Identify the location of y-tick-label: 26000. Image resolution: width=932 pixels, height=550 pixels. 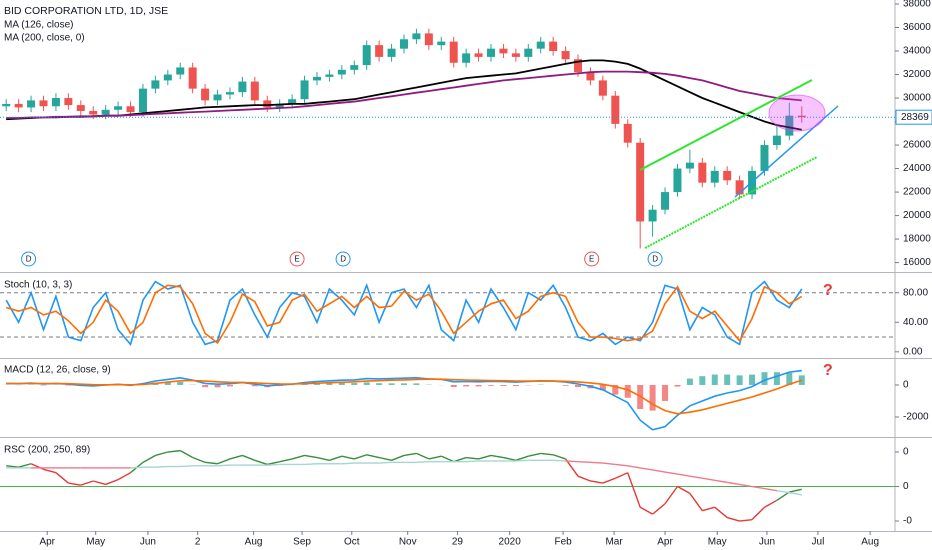
(917, 145).